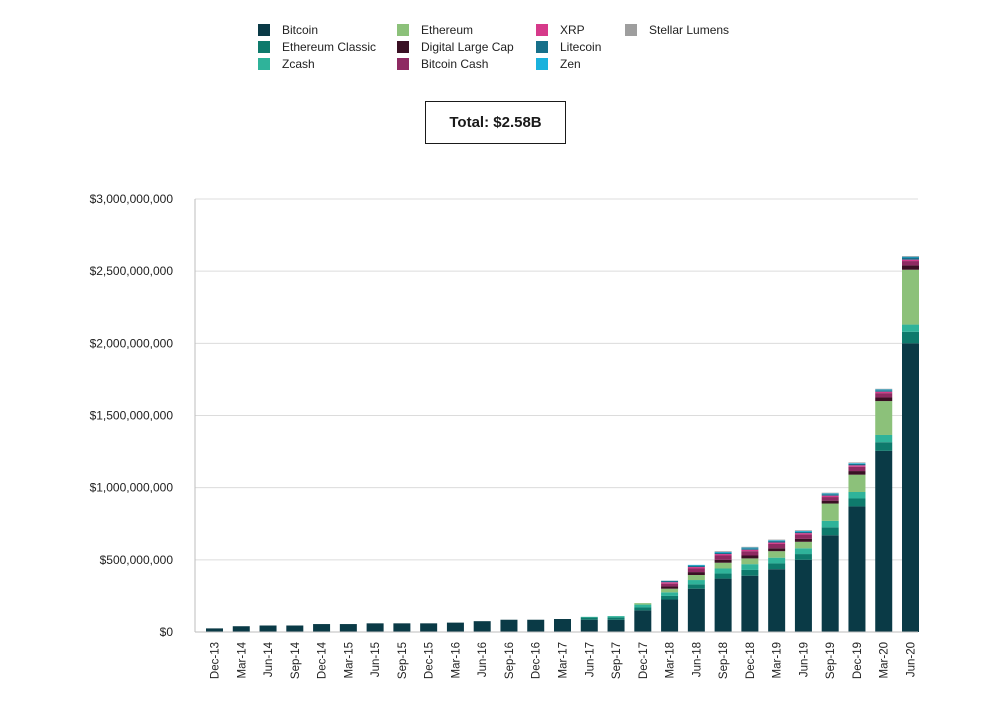 The width and height of the screenshot is (1003, 703). Describe the element at coordinates (495, 122) in the screenshot. I see `total-label: Total: $2.58B` at that location.